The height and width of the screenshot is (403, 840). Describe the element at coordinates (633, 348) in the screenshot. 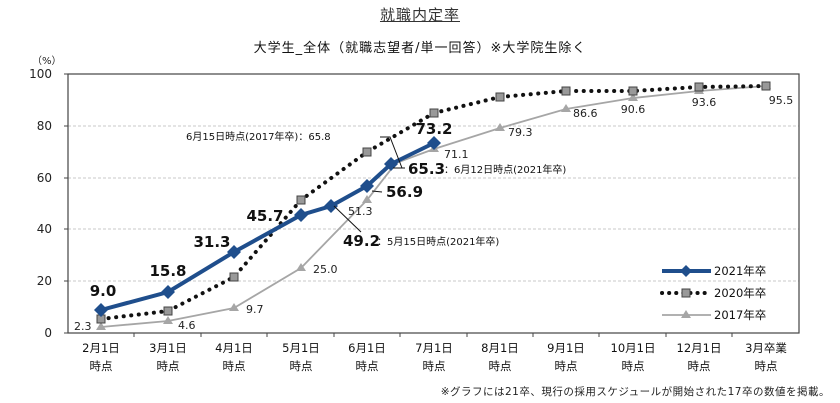

I see `x-tick-label: 10月1日` at that location.